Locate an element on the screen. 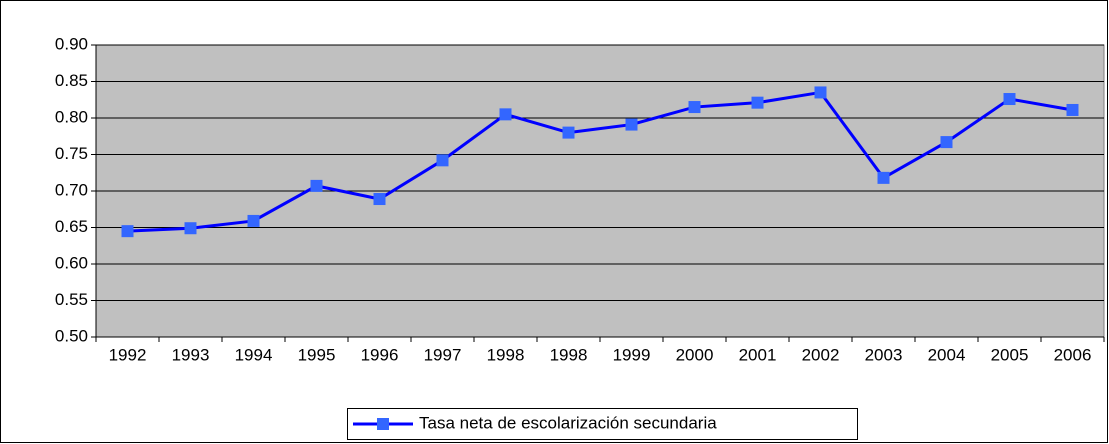 This screenshot has height=444, width=1109. x-tick-label: 1994 is located at coordinates (254, 354).